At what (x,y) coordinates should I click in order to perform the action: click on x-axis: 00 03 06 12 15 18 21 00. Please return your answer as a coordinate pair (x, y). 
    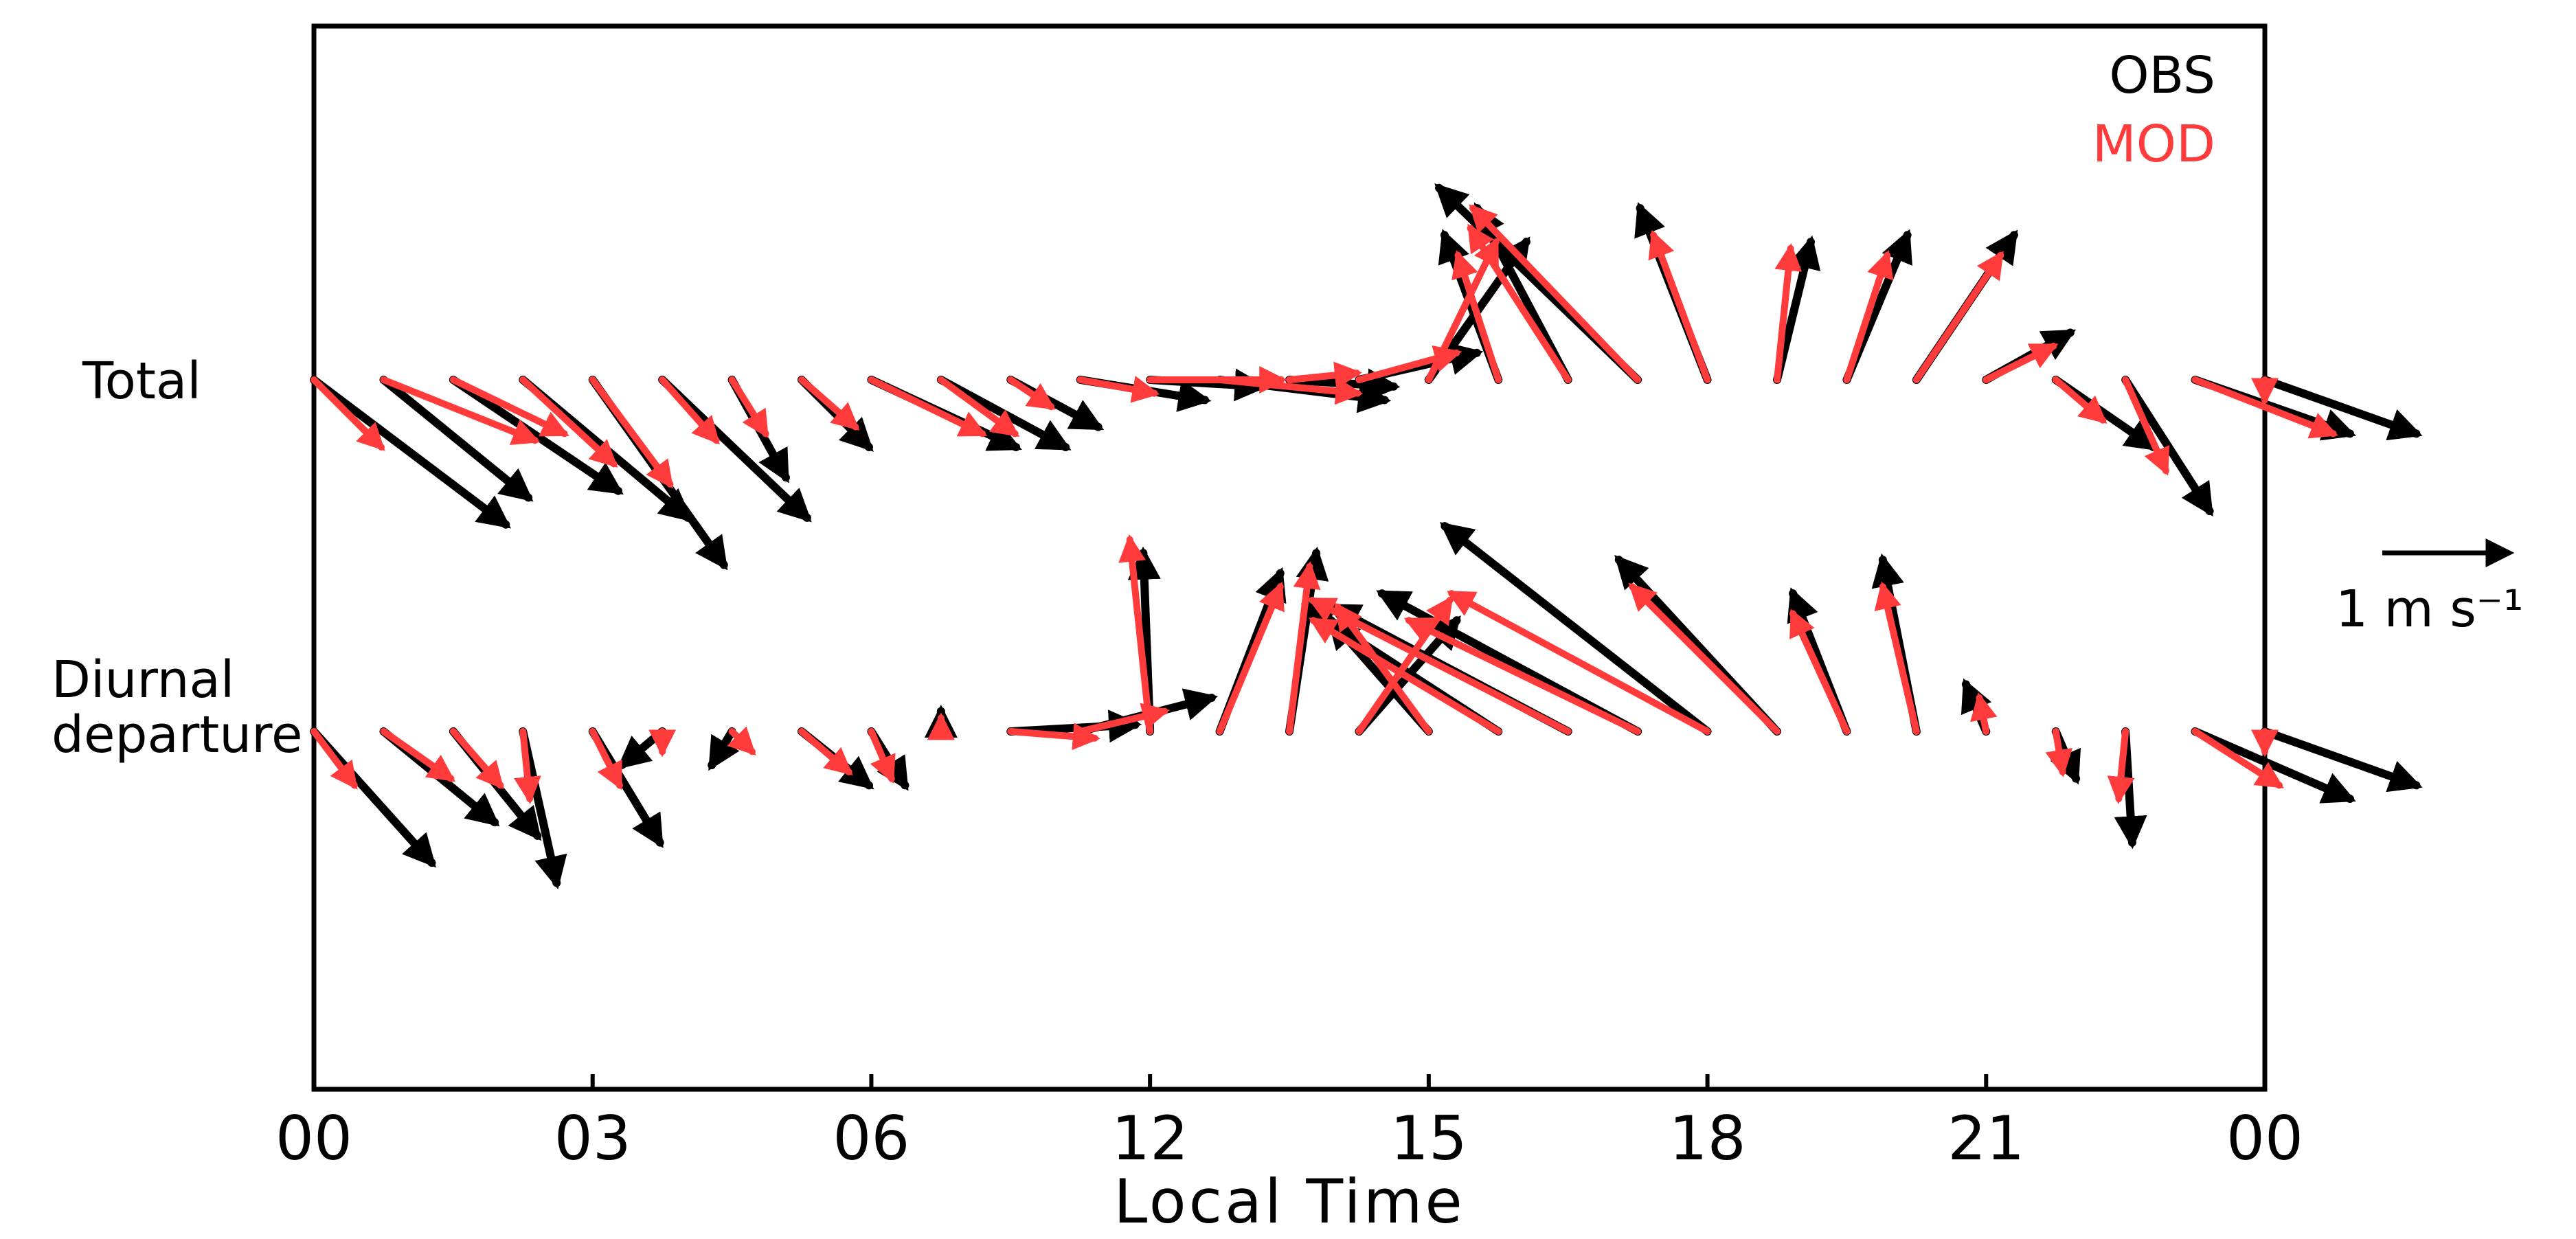
    Looking at the image, I should click on (1289, 1124).